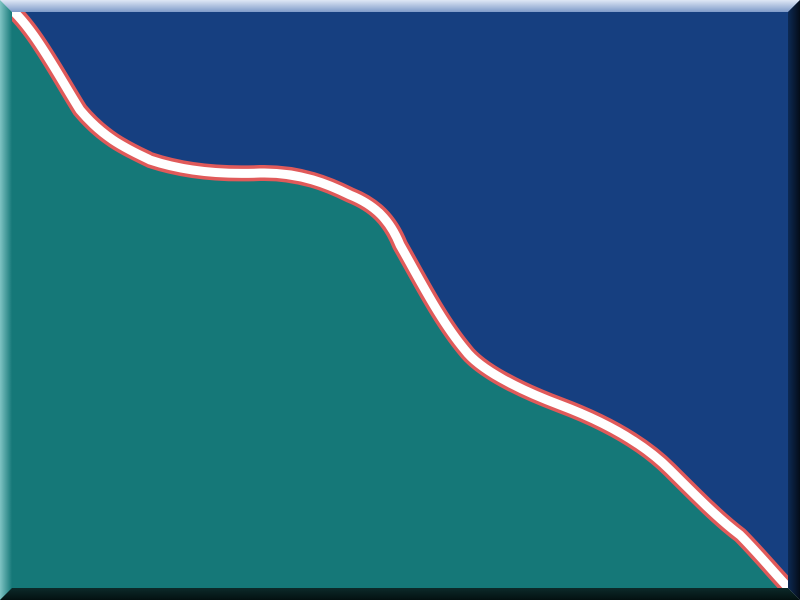 This screenshot has height=600, width=800. What do you see at coordinates (400, 594) in the screenshot?
I see `frame-bottom-bevel` at bounding box center [400, 594].